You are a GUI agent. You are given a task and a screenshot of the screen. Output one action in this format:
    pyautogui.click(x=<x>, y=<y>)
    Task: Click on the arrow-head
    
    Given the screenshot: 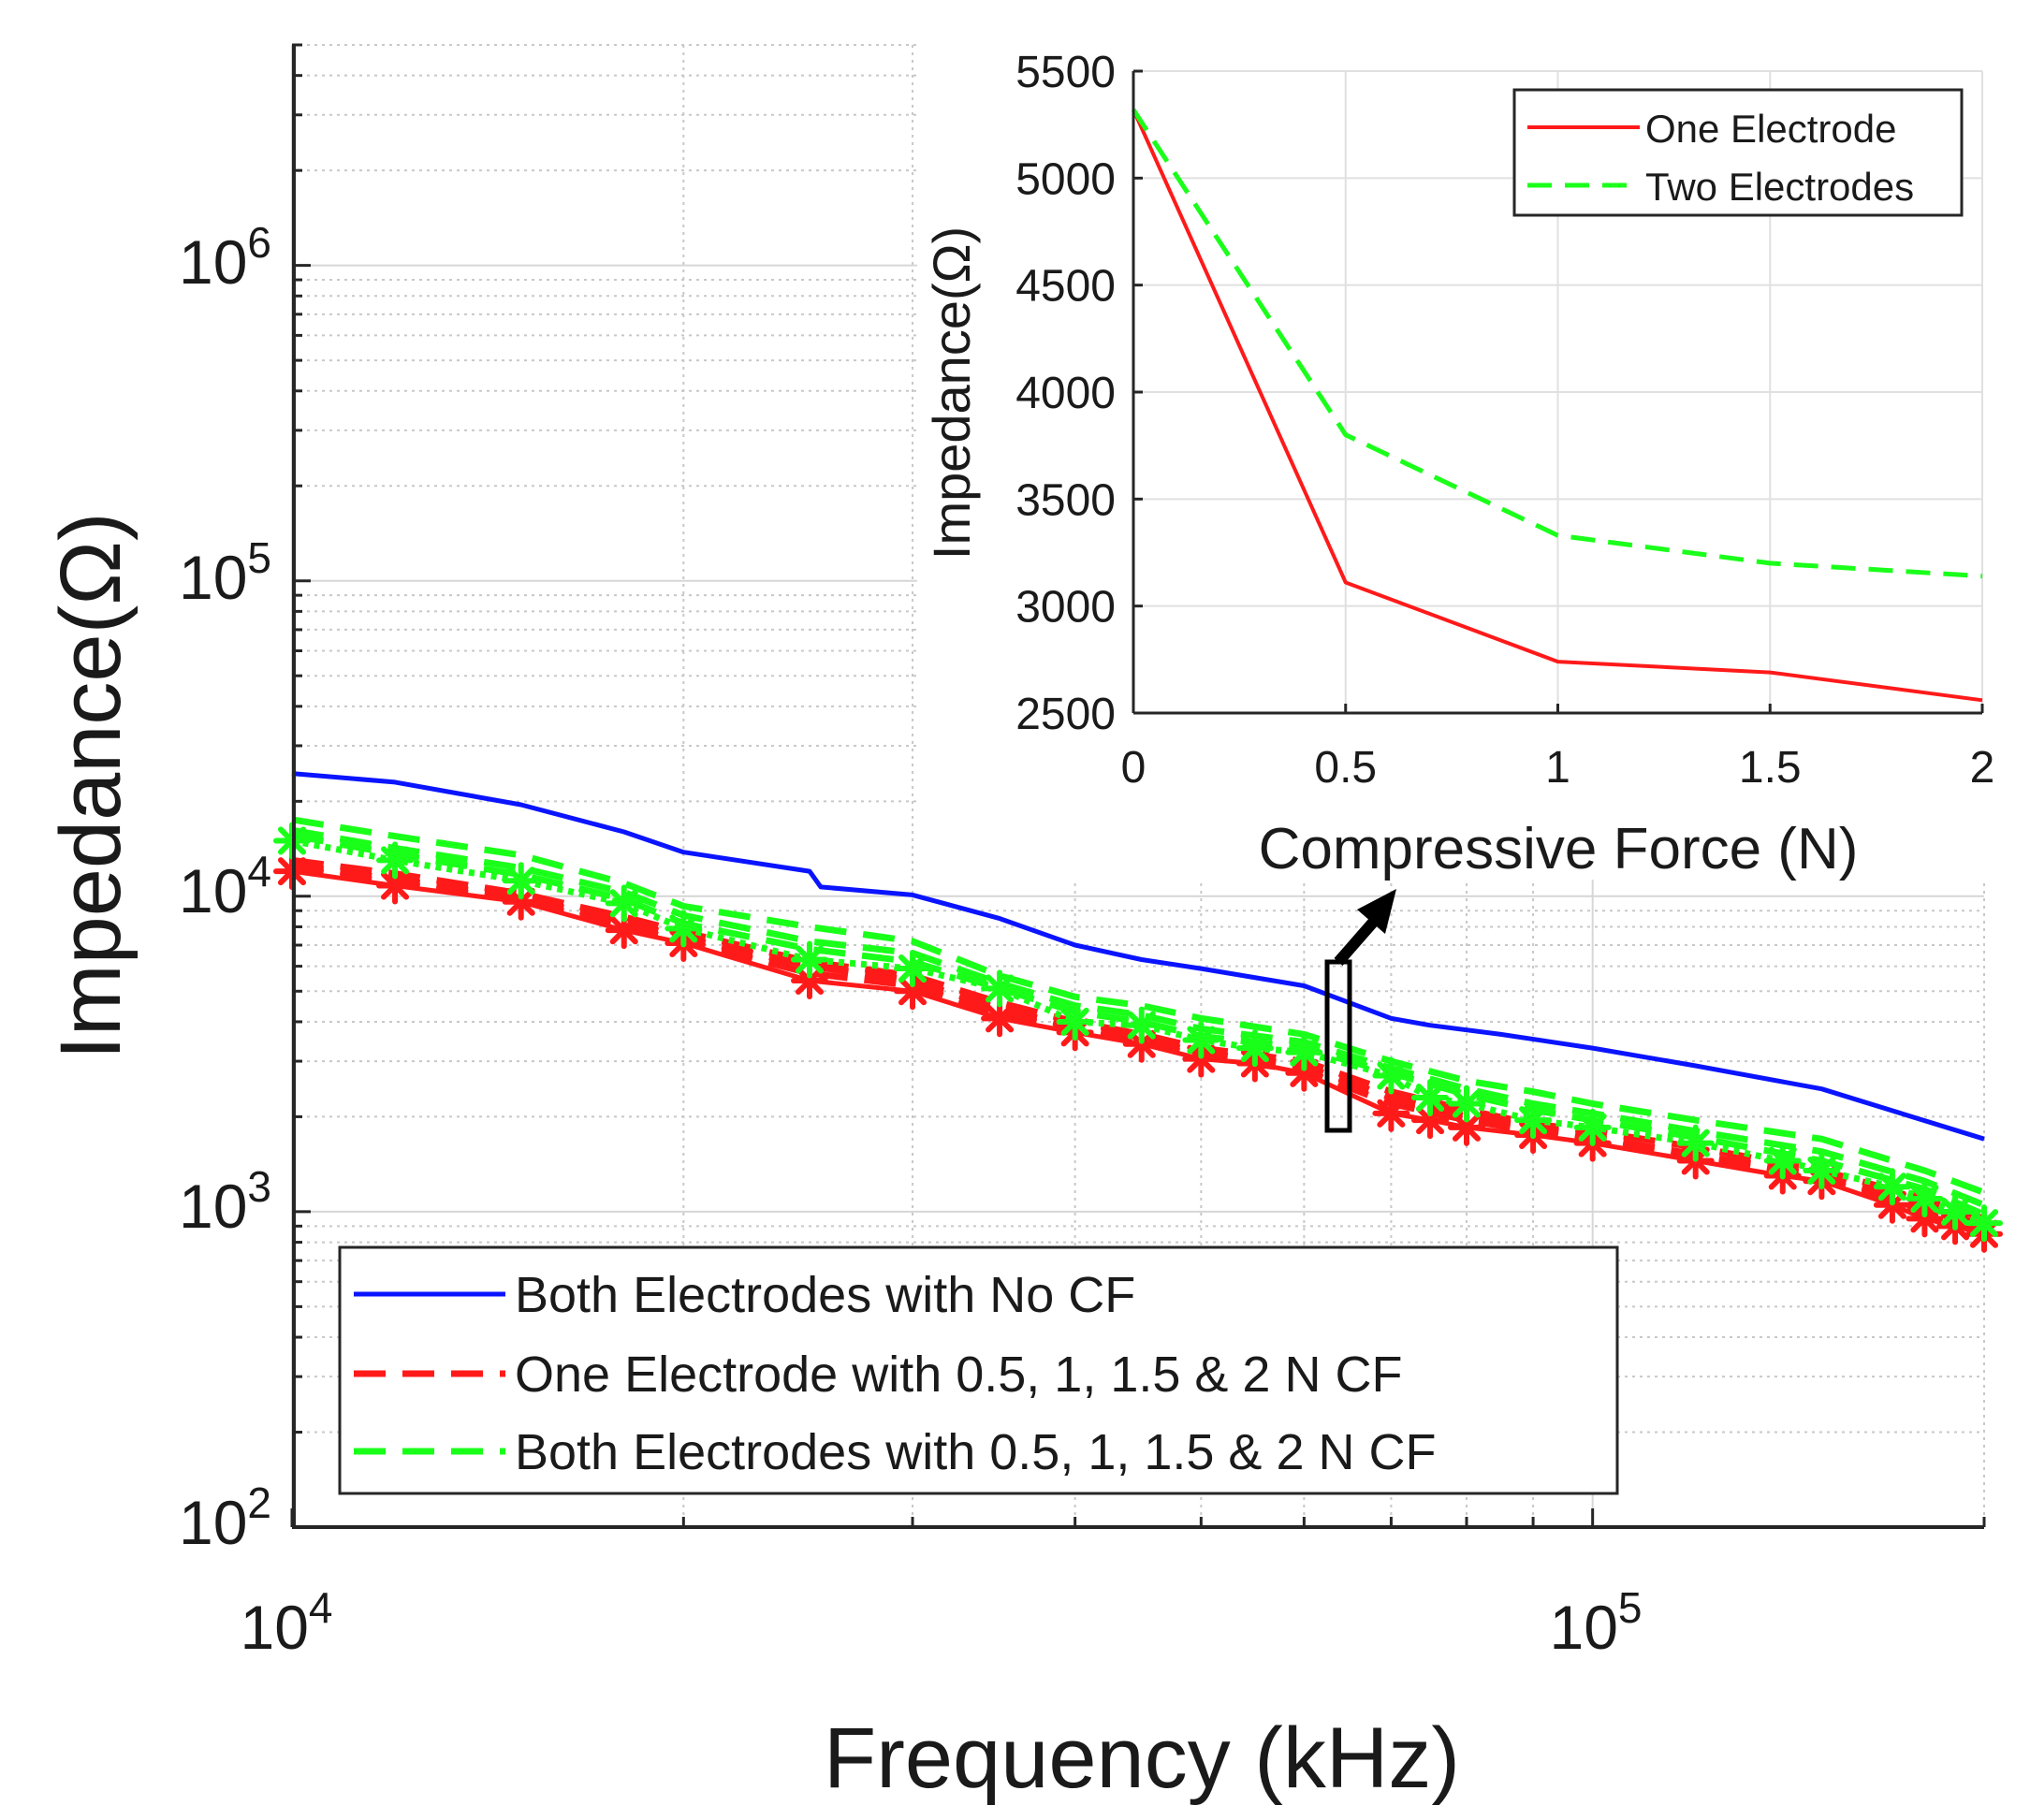 What is the action you would take?
    pyautogui.click(x=1376, y=911)
    